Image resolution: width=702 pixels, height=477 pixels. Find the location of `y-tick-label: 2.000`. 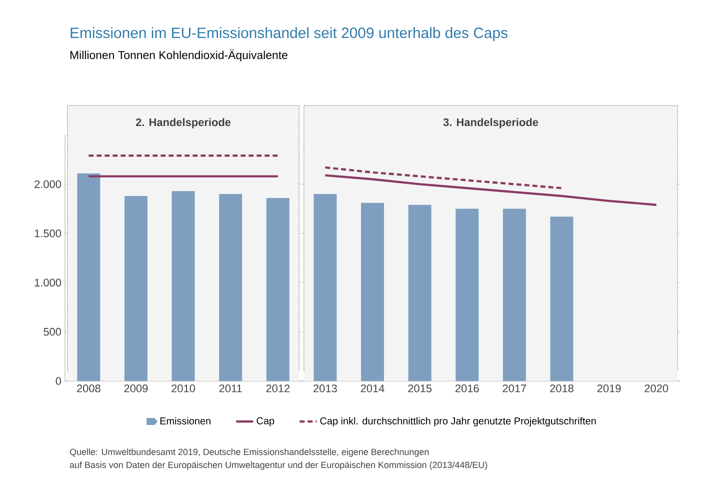

y-tick-label: 2.000 is located at coordinates (48, 184).